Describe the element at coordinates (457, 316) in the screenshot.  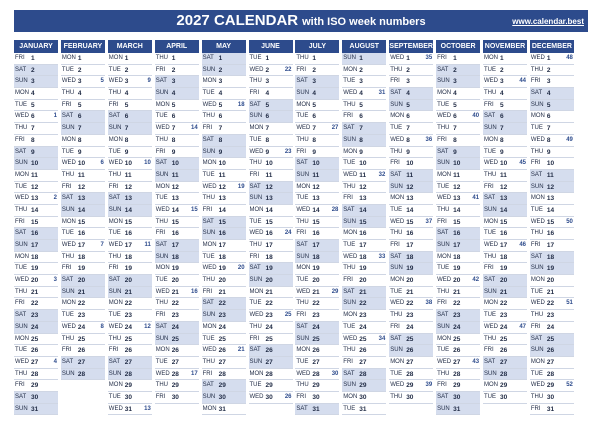
I see `day-number: 23` at that location.